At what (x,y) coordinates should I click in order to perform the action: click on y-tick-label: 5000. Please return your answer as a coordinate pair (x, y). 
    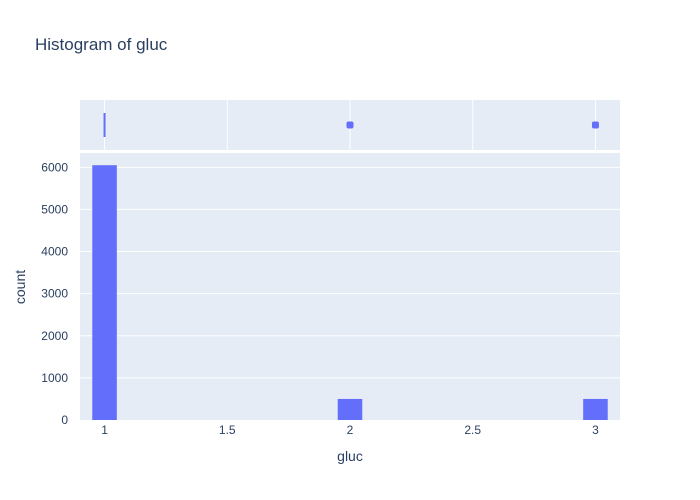
    Looking at the image, I should click on (54, 209).